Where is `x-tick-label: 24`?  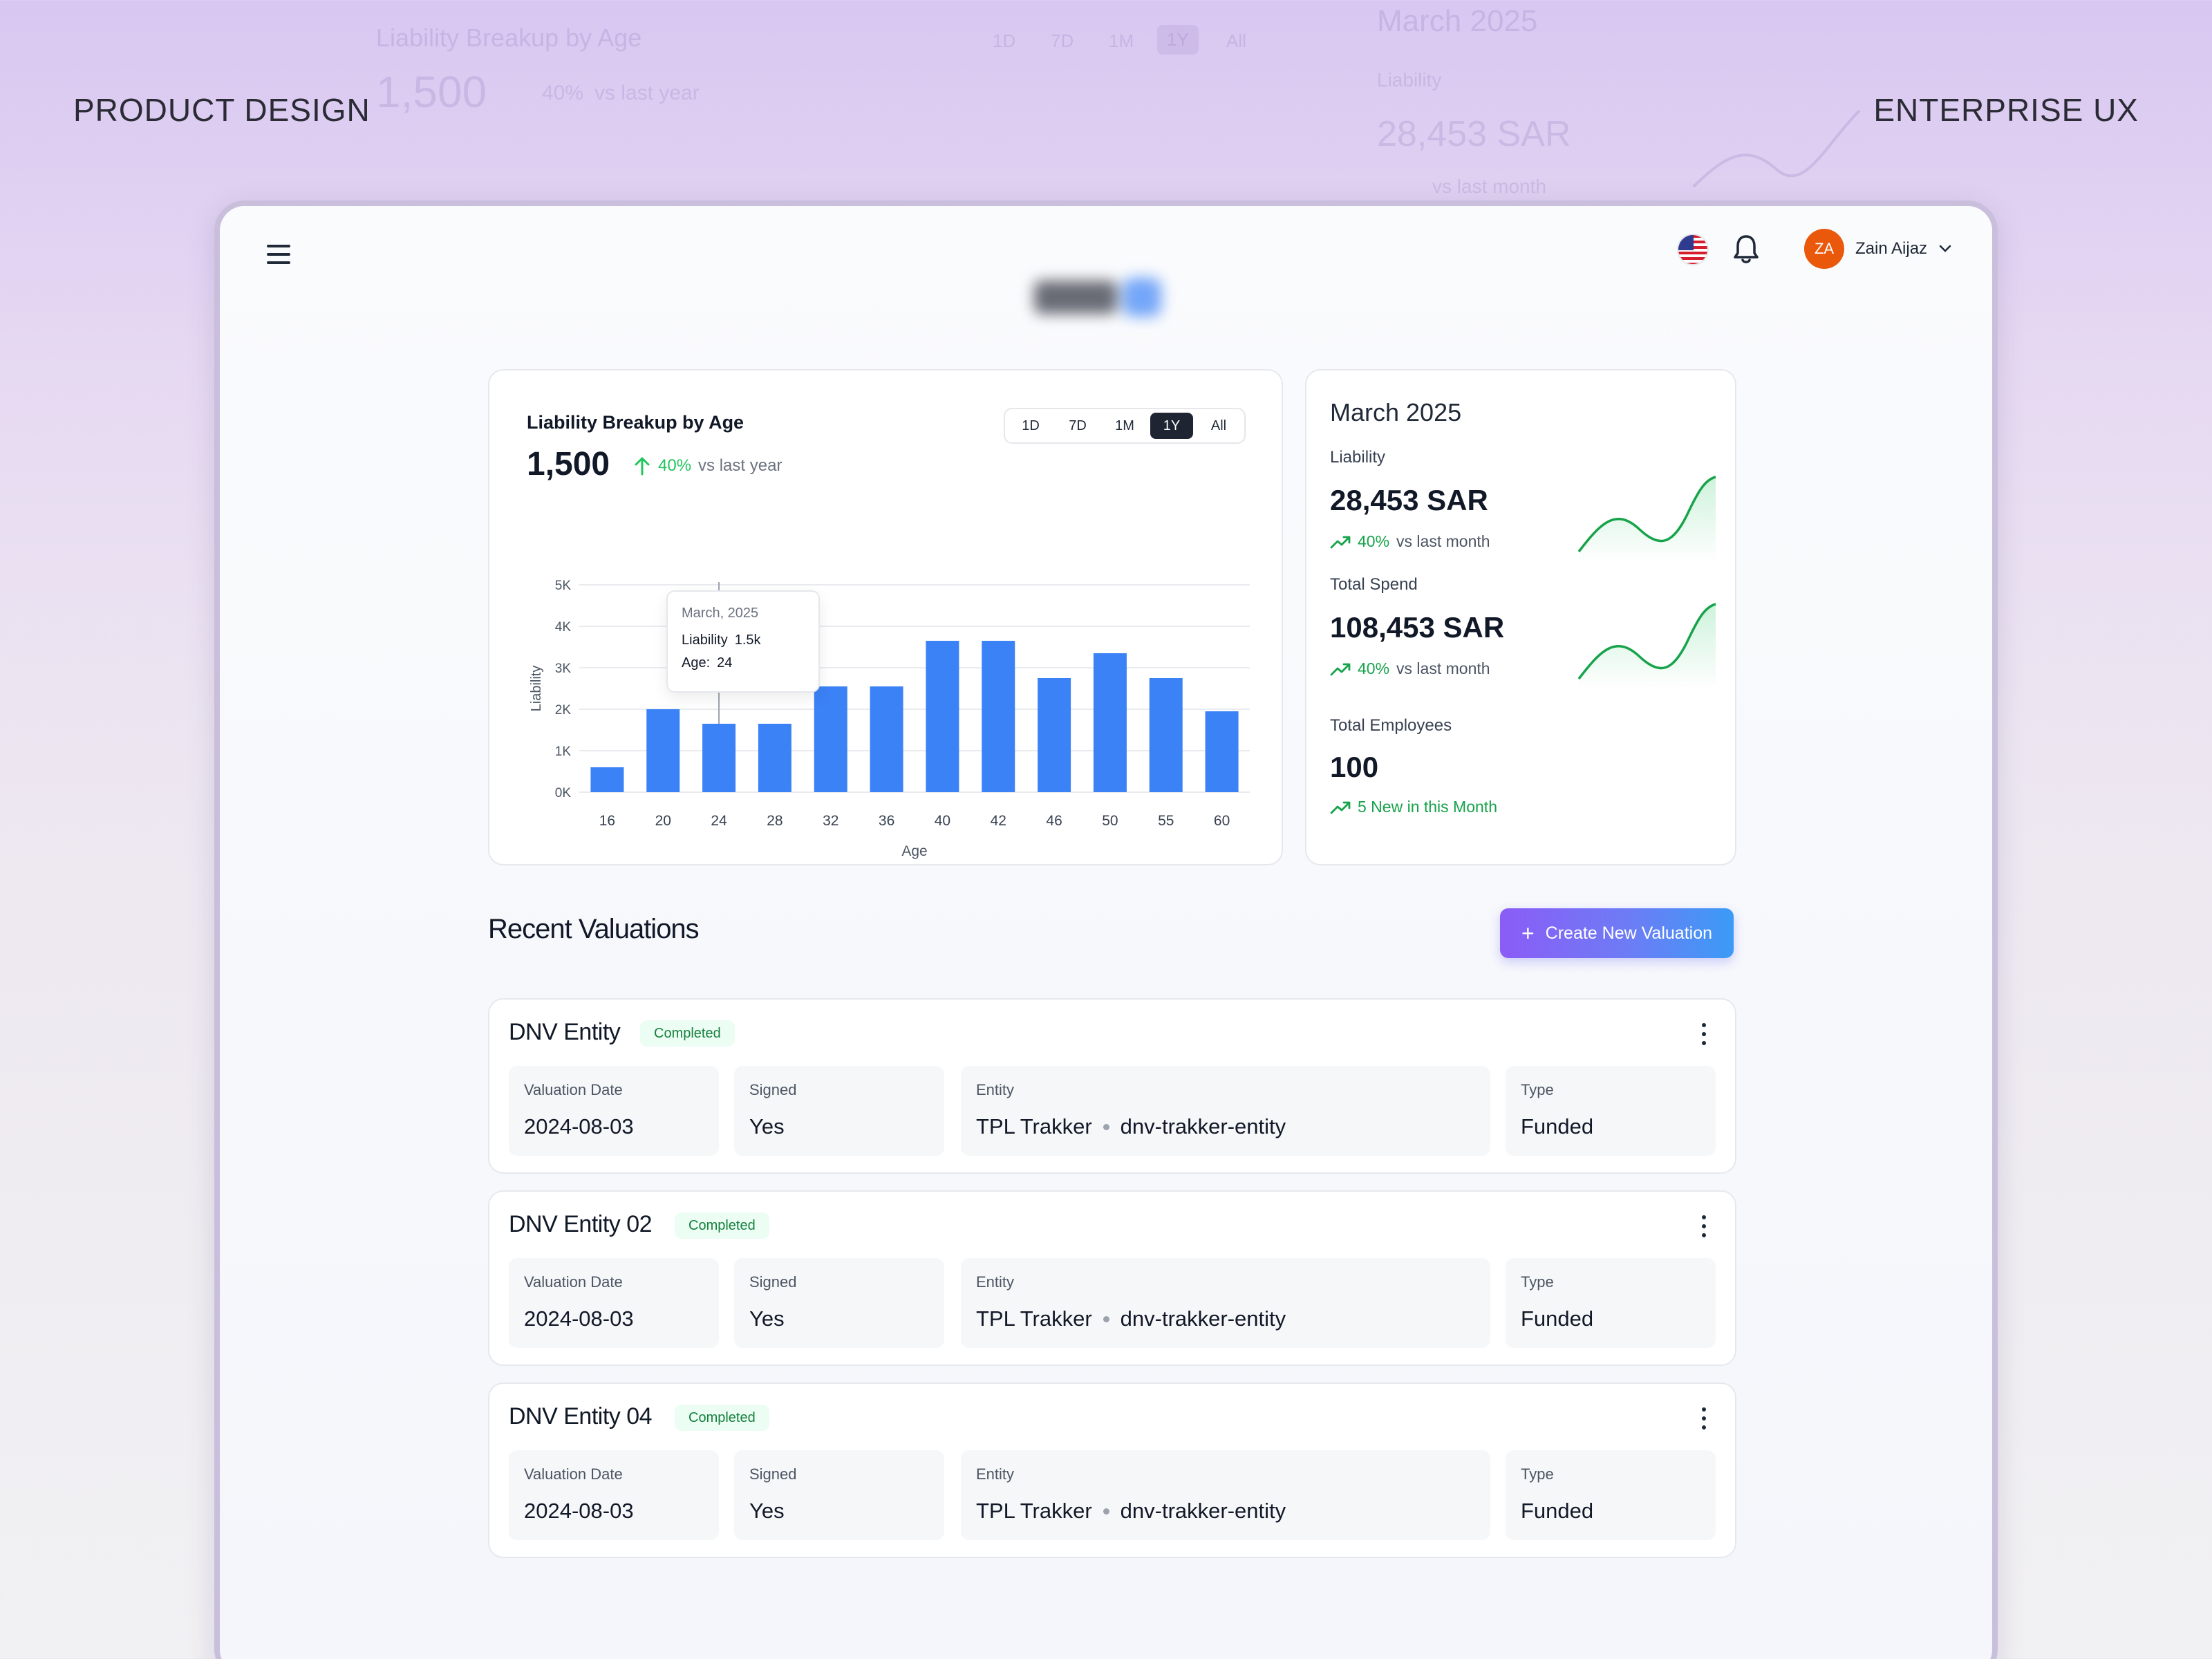 x-tick-label: 24 is located at coordinates (719, 821).